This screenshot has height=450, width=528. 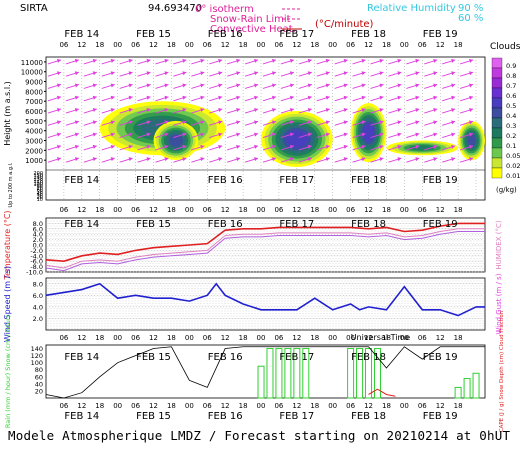 What do you see at coordinates (153, 416) in the screenshot?
I see `bottom-day-label: FEB 15` at bounding box center [153, 416].